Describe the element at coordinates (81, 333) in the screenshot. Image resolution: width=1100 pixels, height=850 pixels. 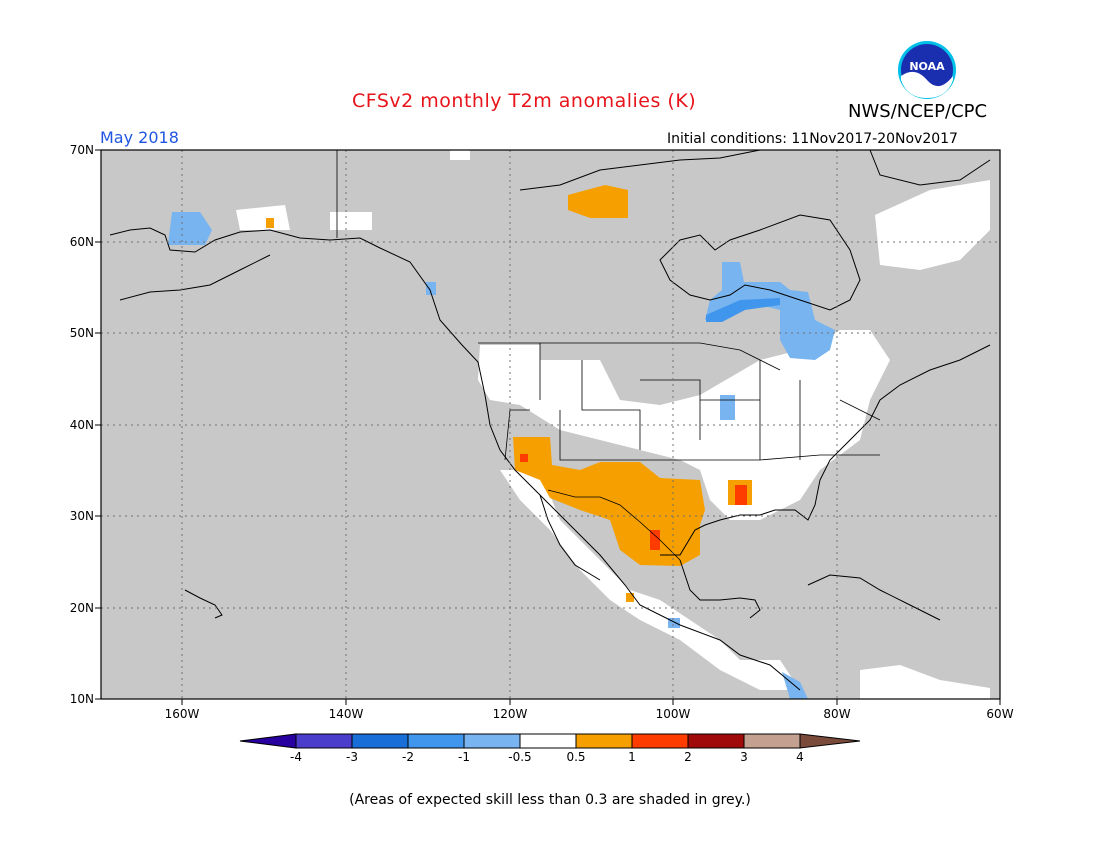
I see `lat-label: 50N` at that location.